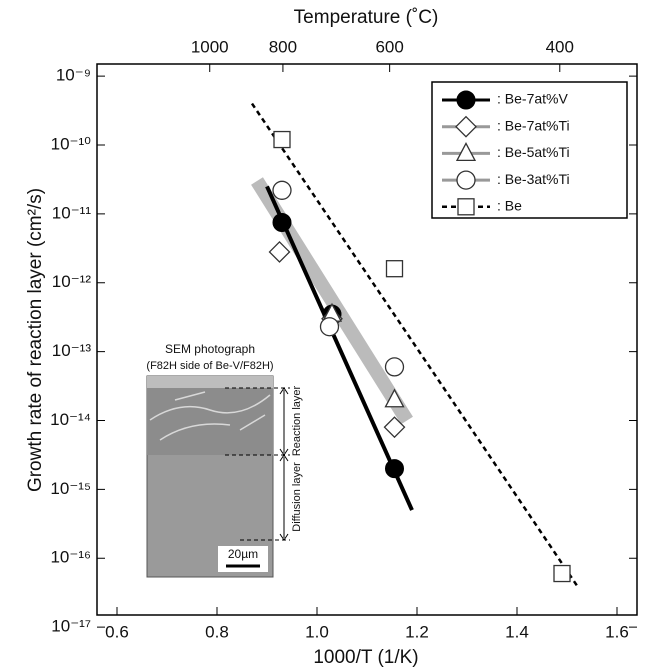  Describe the element at coordinates (297, 497) in the screenshot. I see `diffusion-label: Diffusion layer` at that location.